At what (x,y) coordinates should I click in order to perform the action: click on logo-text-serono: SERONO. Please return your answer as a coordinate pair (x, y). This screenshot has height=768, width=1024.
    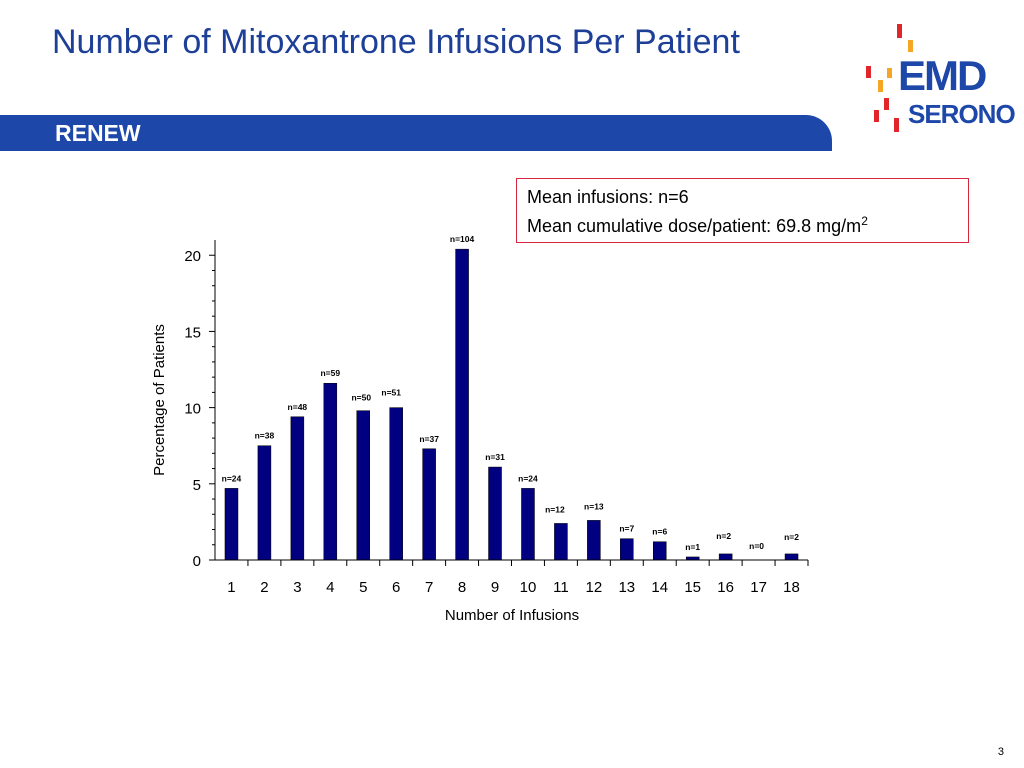
    Looking at the image, I should click on (962, 114).